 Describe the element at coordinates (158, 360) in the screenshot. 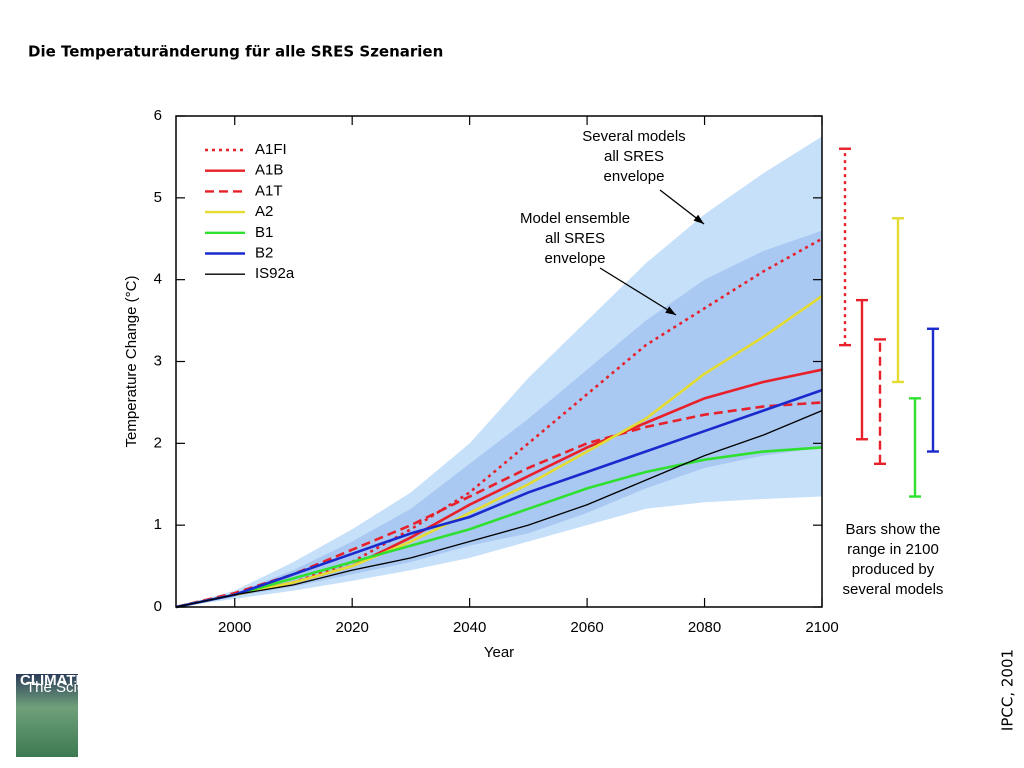

I see `y-tick-label: 3` at that location.